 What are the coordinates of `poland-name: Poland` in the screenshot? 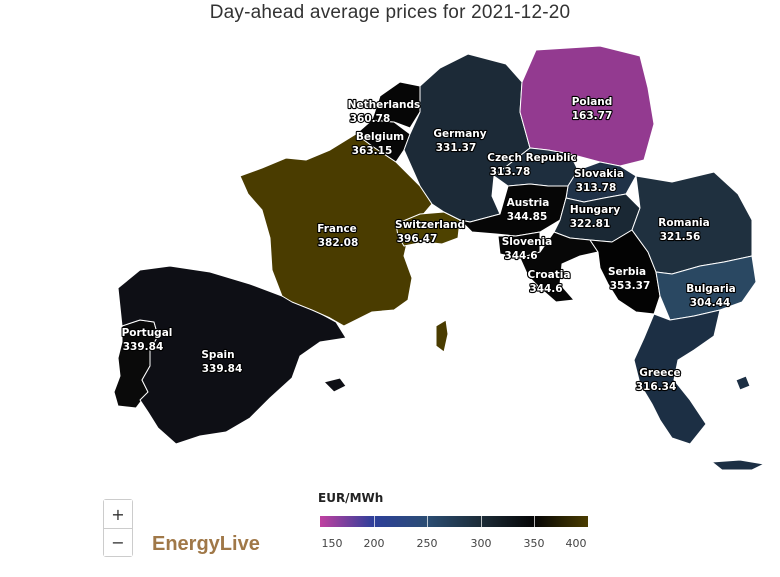 It's located at (592, 102).